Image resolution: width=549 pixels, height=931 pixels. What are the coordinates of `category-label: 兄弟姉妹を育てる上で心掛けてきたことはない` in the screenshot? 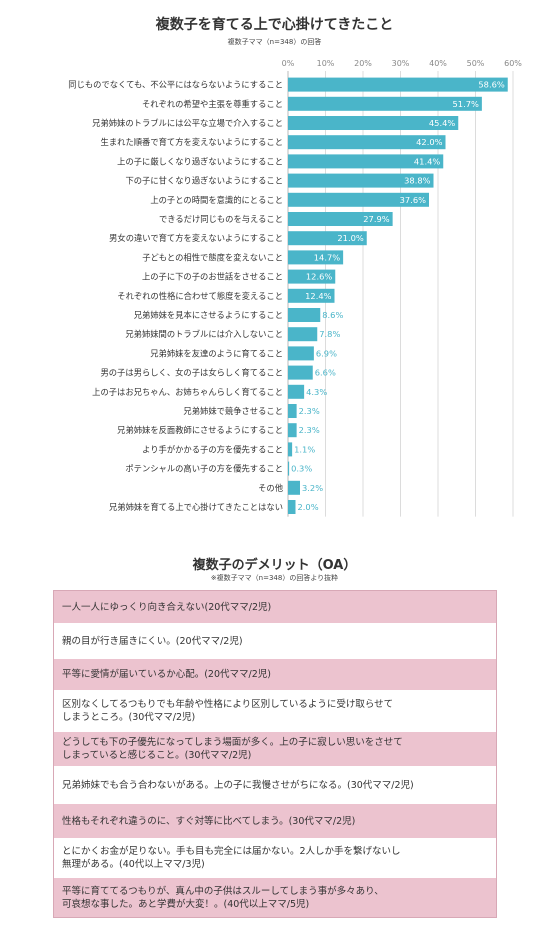 It's located at (196, 507).